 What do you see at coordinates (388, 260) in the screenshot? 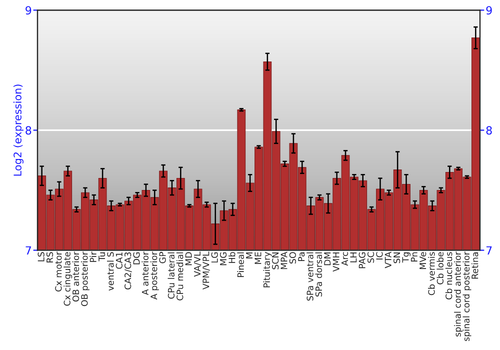
I see `x-tick-label: VTA` at bounding box center [388, 260].